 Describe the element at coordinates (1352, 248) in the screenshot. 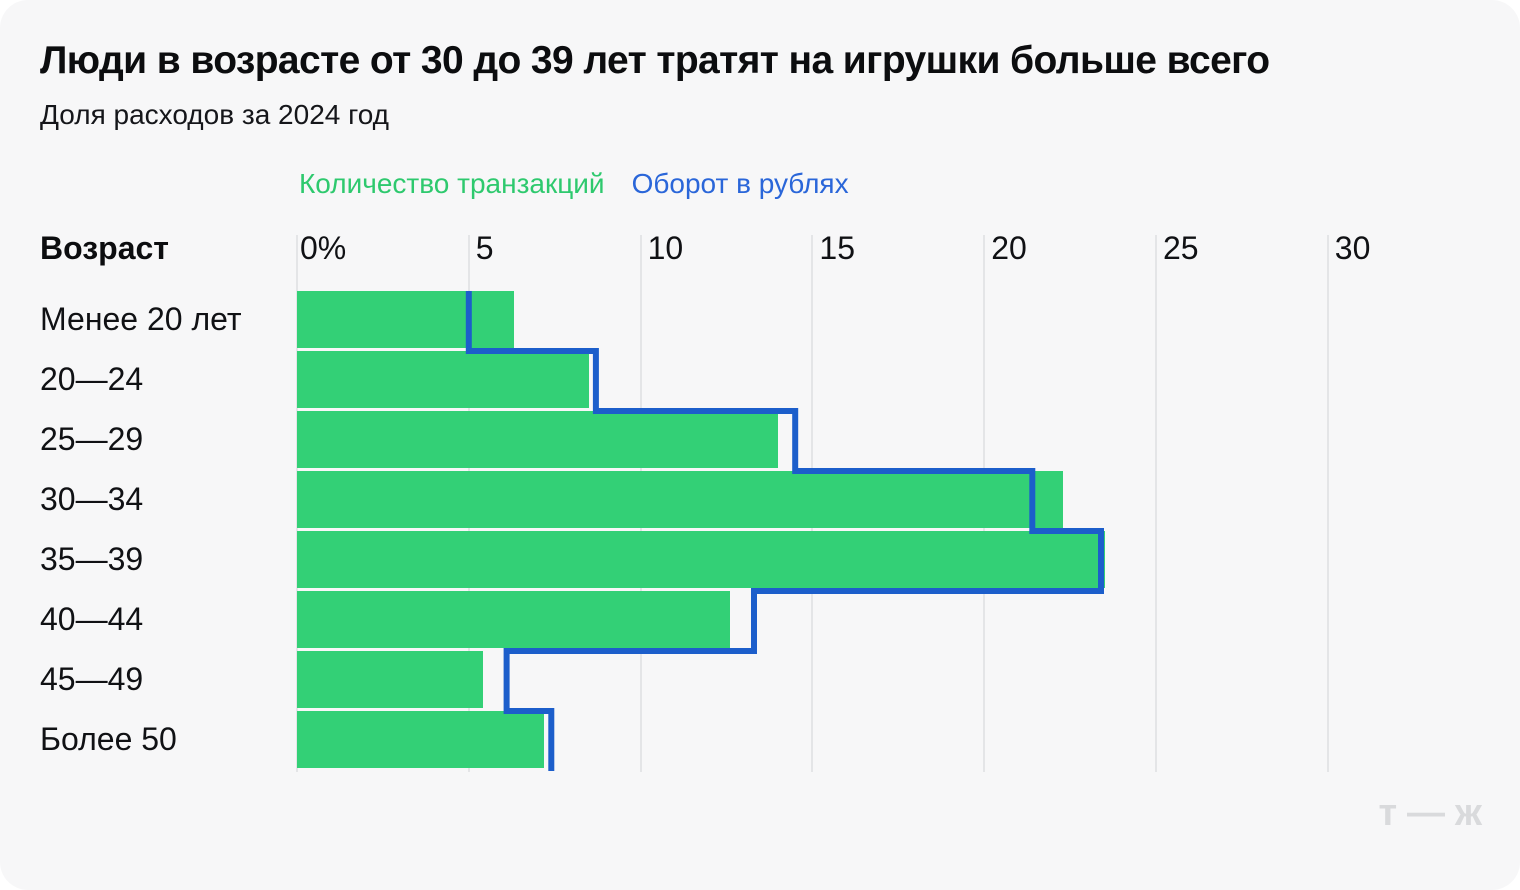

I see `x-tick-label: 30` at that location.